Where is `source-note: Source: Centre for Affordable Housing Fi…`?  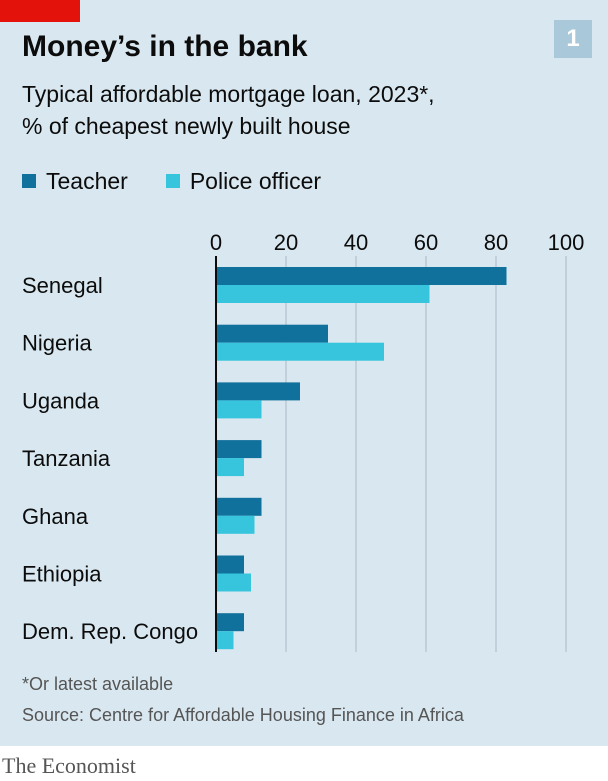
source-note: Source: Centre for Affordable Housing Fi… is located at coordinates (243, 715).